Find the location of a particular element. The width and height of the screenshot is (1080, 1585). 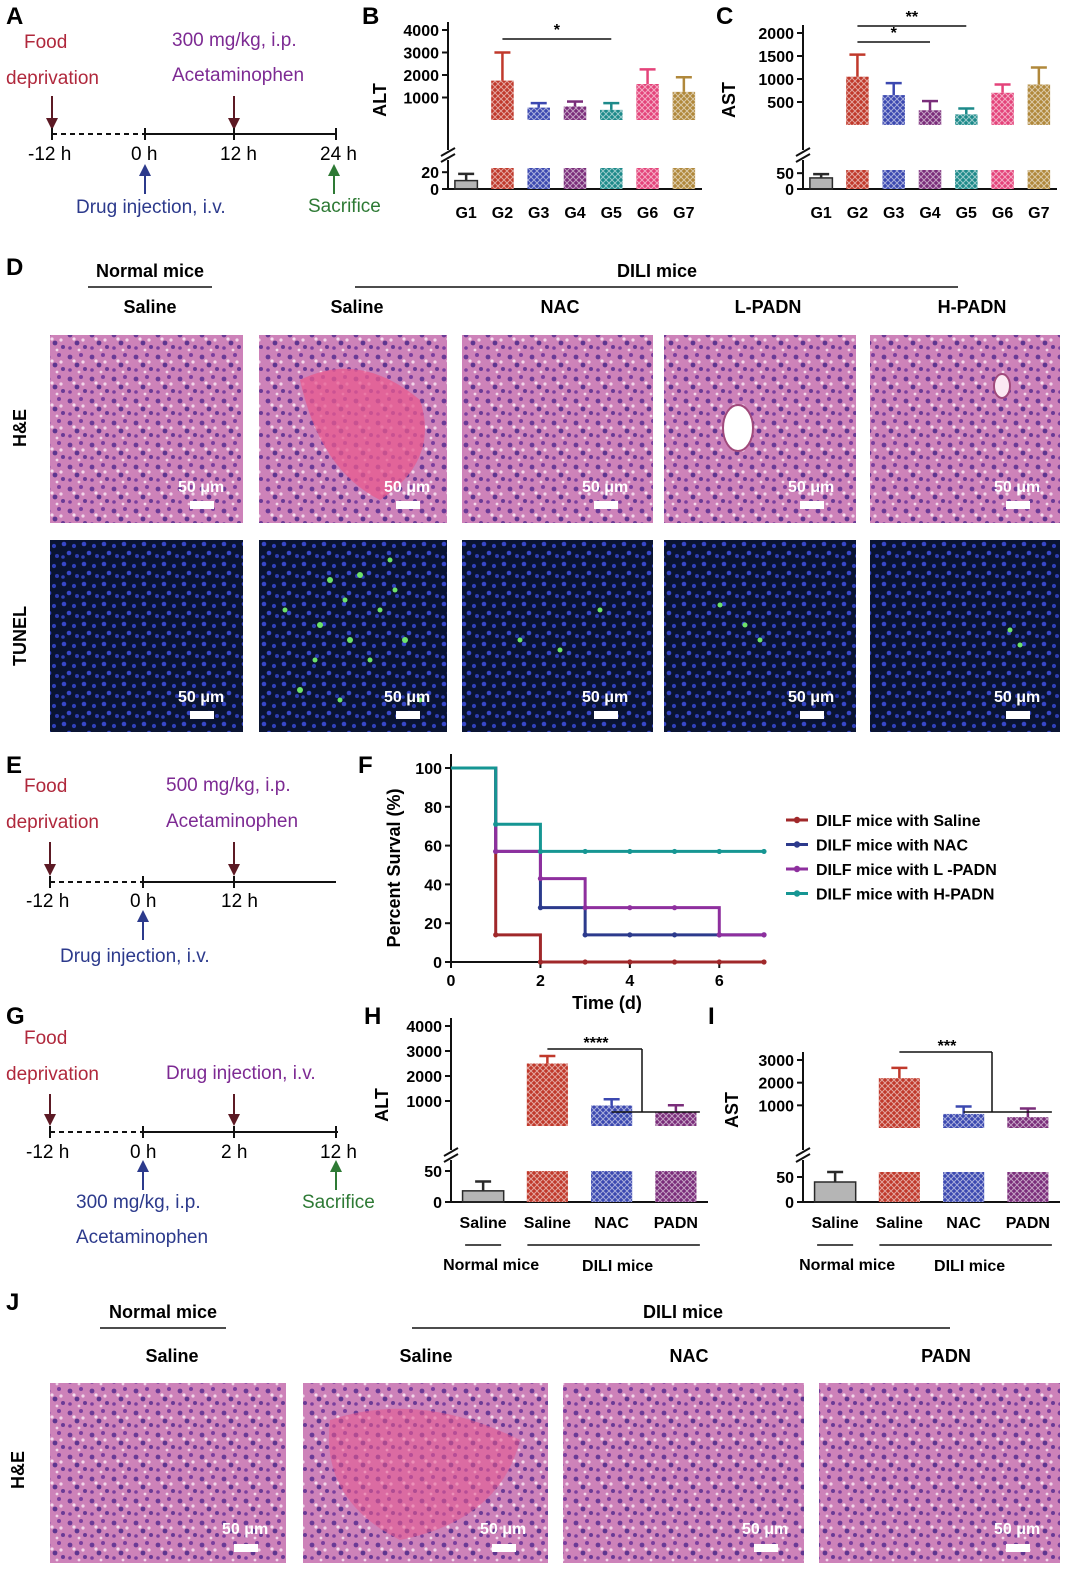

timeline-e-t2: 0 h is located at coordinates (143, 901).